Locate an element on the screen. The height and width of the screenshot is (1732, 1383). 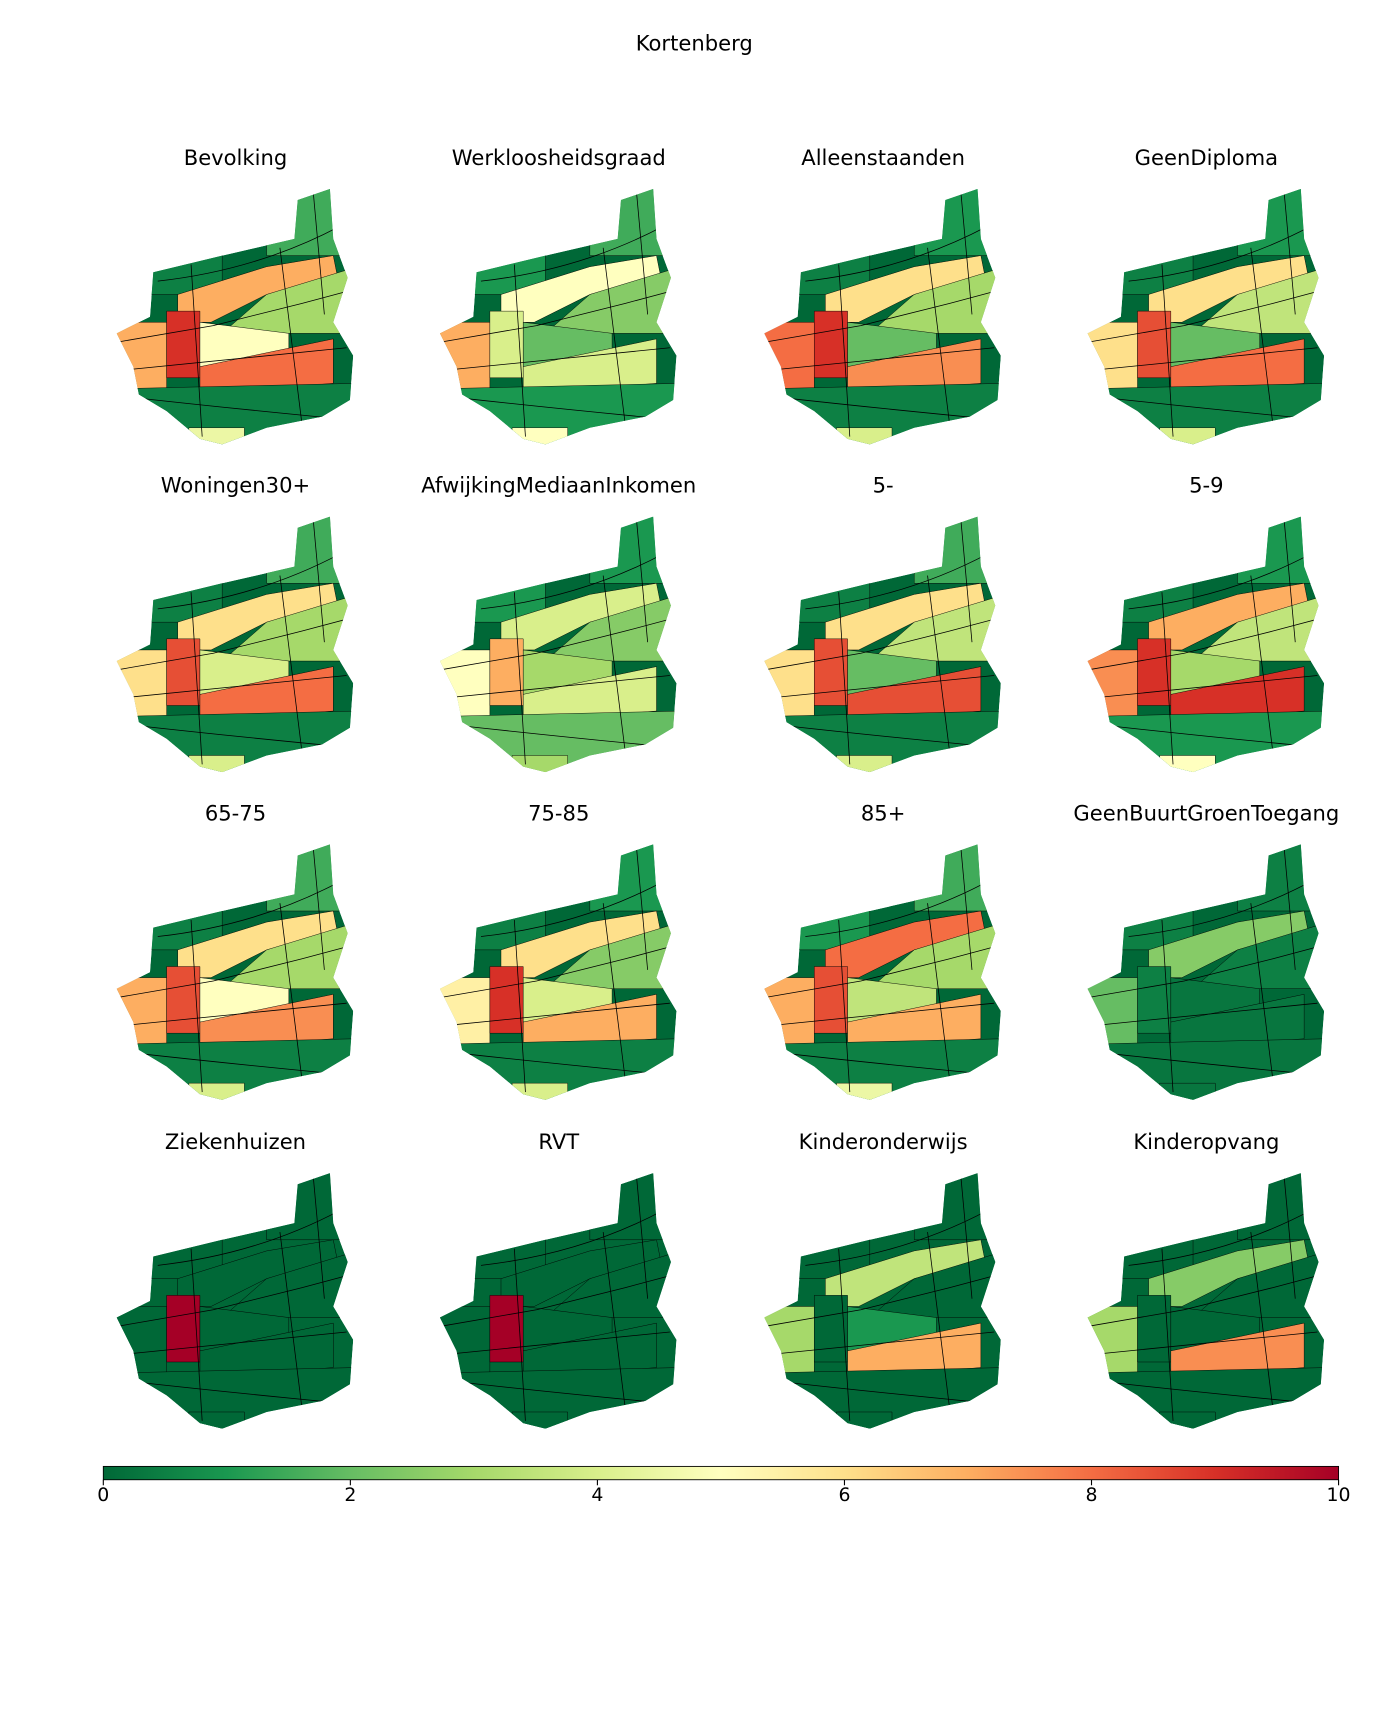
panel-title: RVT is located at coordinates (558, 1141).